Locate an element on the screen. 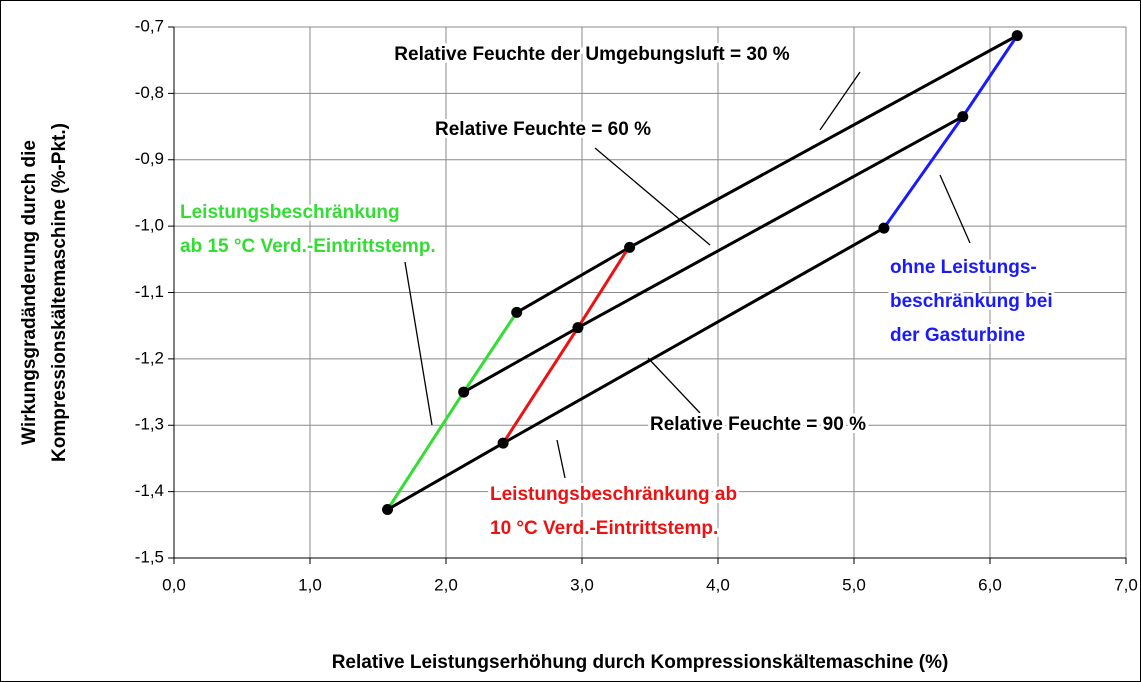 The width and height of the screenshot is (1141, 682). x-tick-label: 5,0 is located at coordinates (854, 584).